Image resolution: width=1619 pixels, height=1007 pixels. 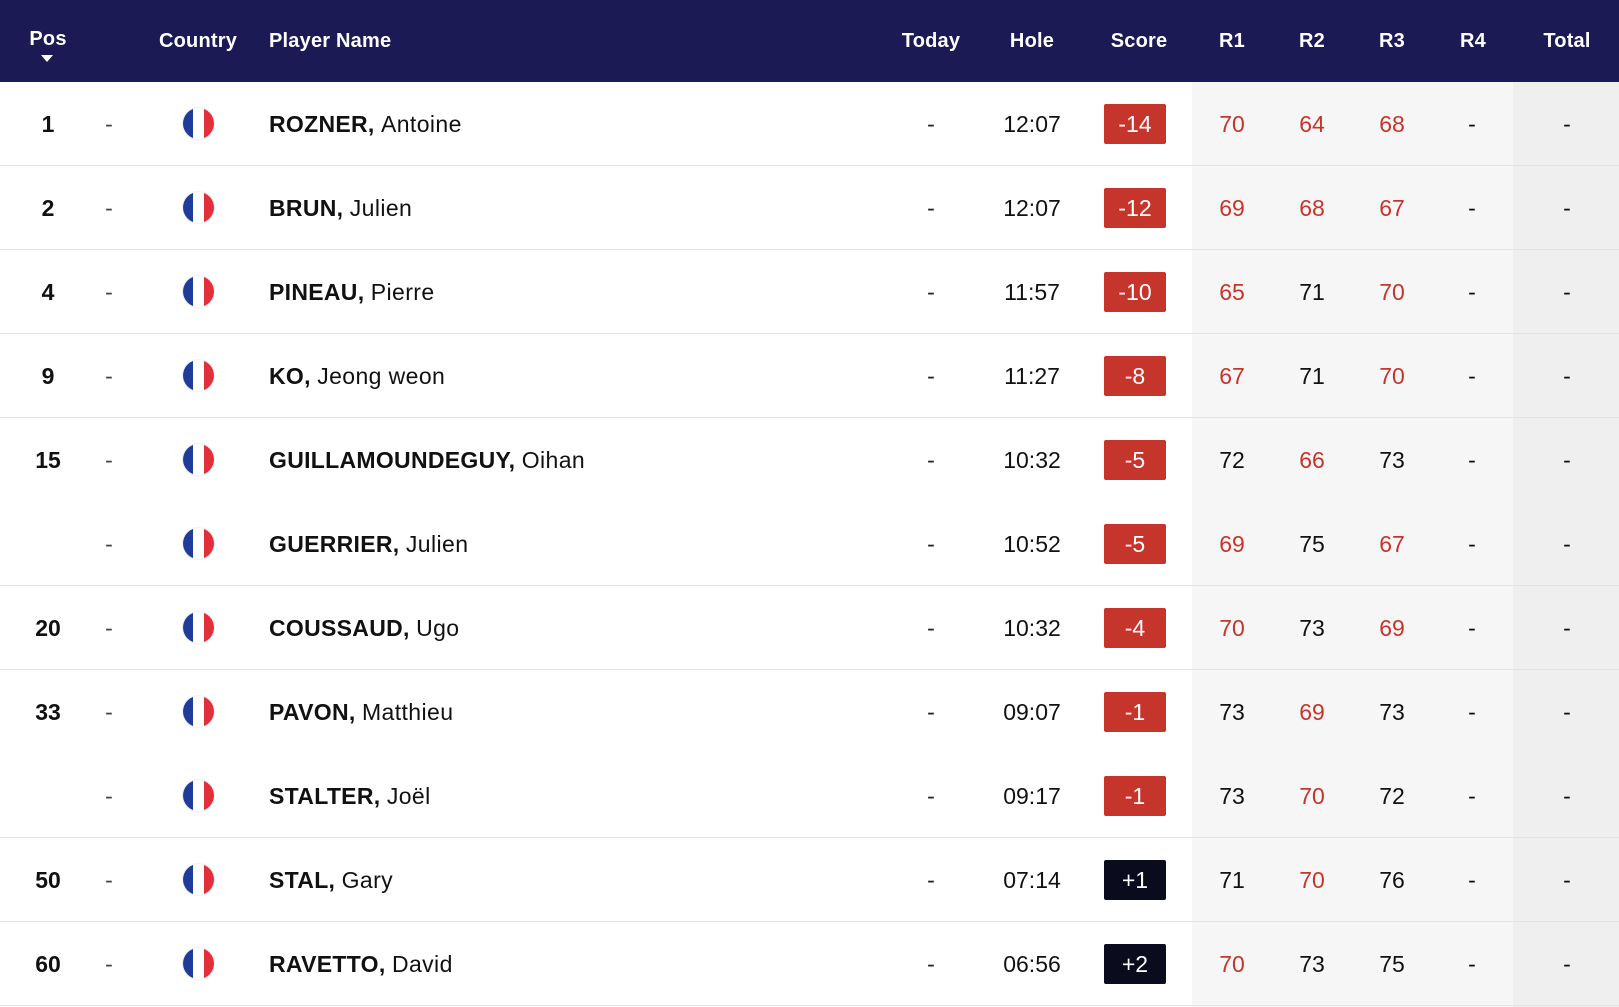 What do you see at coordinates (569, 964) in the screenshot?
I see `player-name: RAVETTO, David` at bounding box center [569, 964].